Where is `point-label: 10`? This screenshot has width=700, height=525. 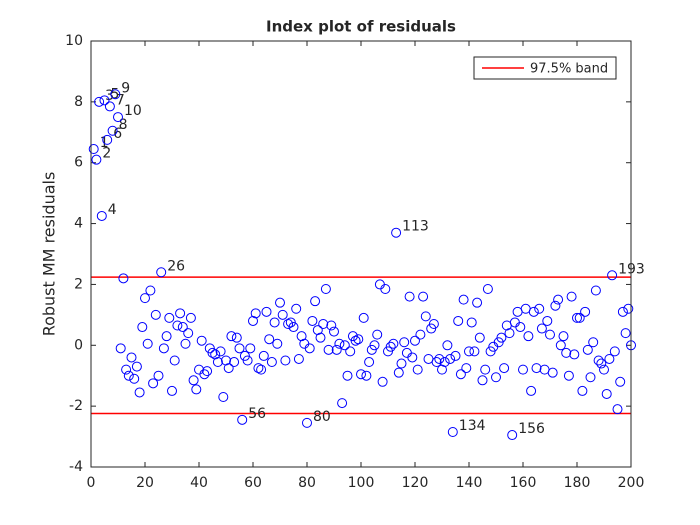
point-label: 10 is located at coordinates (133, 111).